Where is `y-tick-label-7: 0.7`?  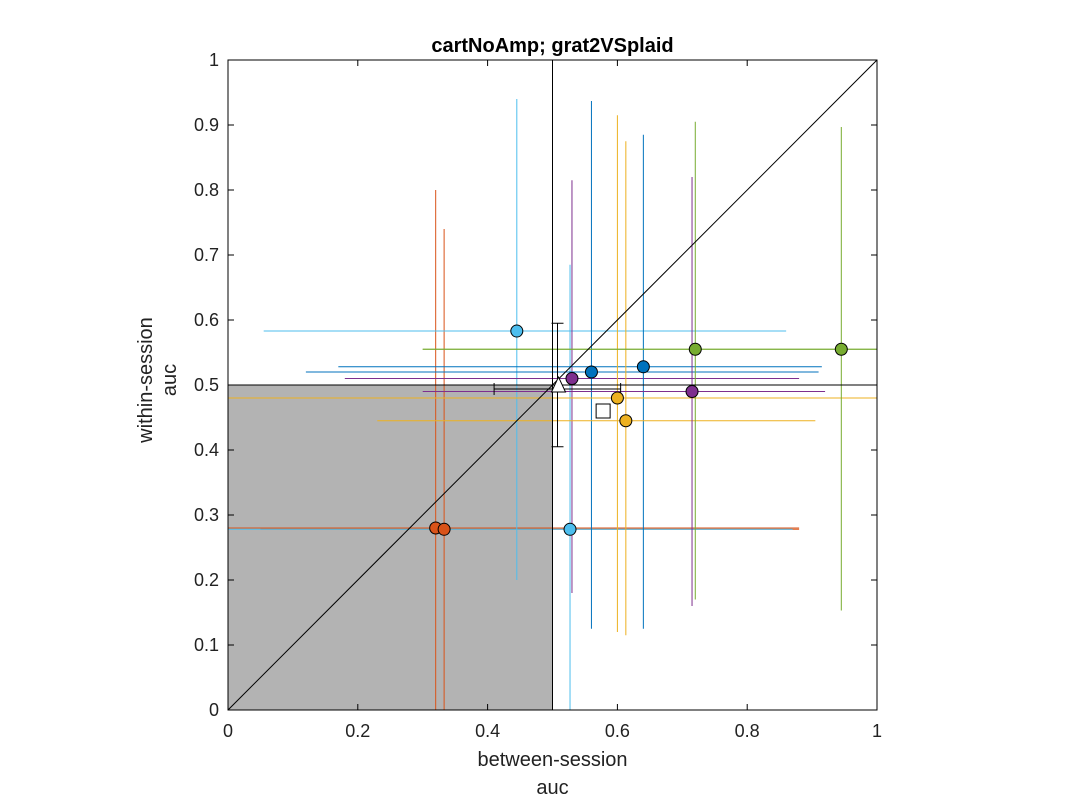 y-tick-label-7: 0.7 is located at coordinates (206, 255).